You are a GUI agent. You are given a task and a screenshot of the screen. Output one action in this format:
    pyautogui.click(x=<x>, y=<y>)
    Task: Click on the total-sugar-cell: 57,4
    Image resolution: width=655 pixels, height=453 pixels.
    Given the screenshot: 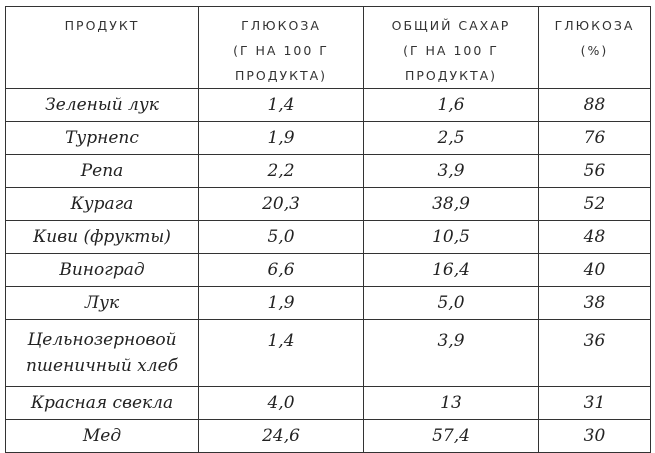 What is the action you would take?
    pyautogui.click(x=451, y=436)
    